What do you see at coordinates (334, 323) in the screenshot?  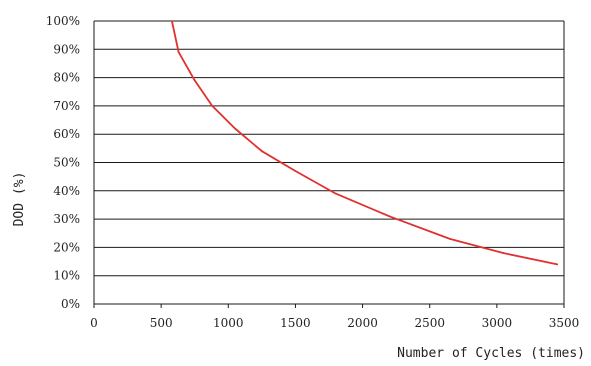 I see `x-tick-labels: 0 500 1000 1500 2000 2500 3000 3500` at bounding box center [334, 323].